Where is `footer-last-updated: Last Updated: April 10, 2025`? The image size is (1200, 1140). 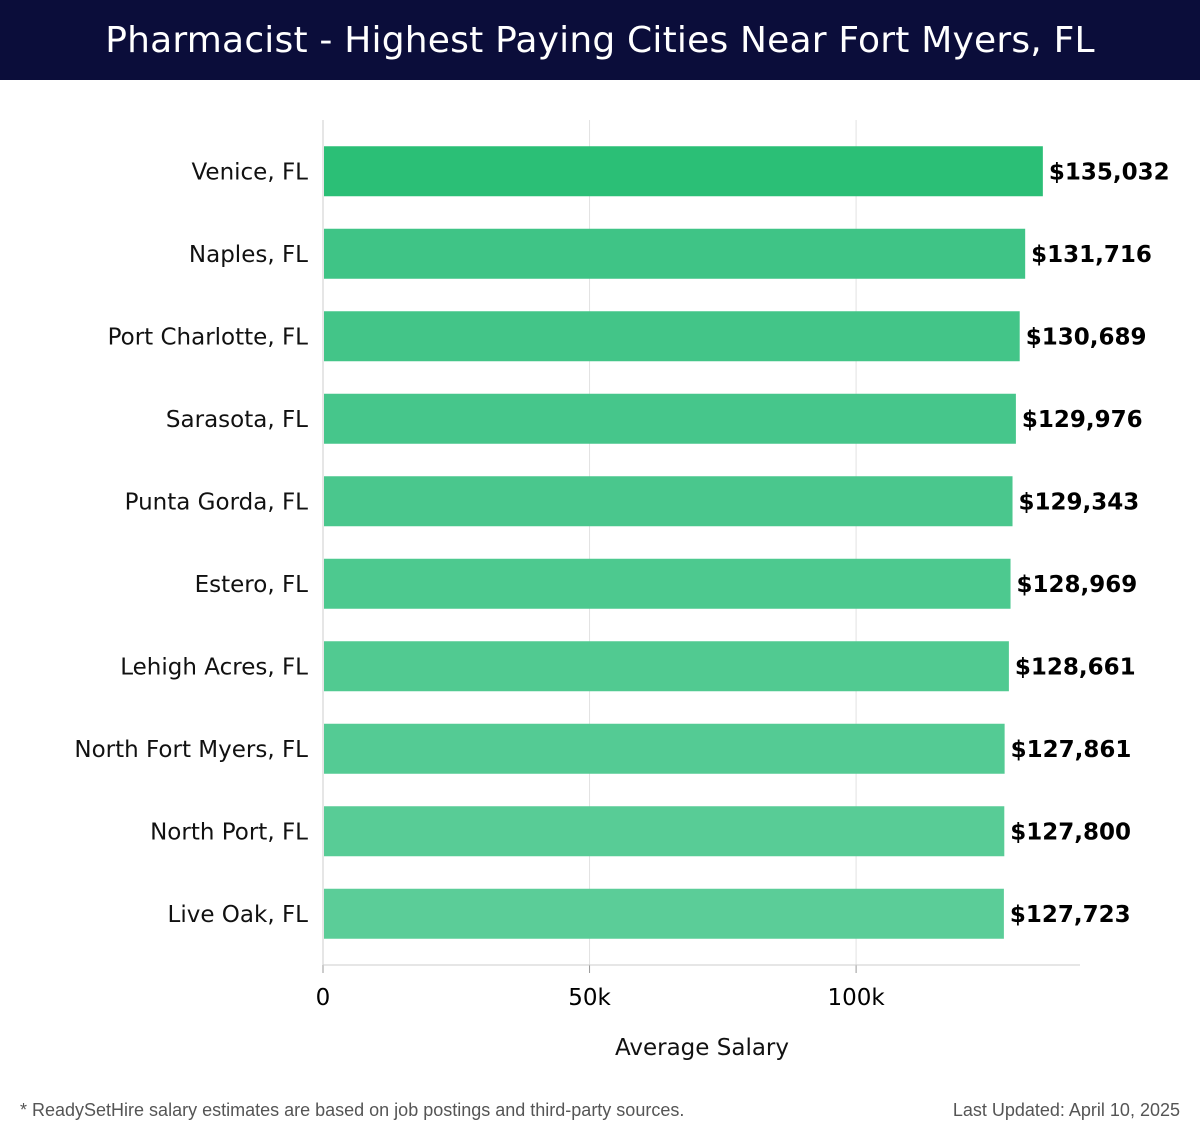 footer-last-updated: Last Updated: April 10, 2025 is located at coordinates (1066, 1110).